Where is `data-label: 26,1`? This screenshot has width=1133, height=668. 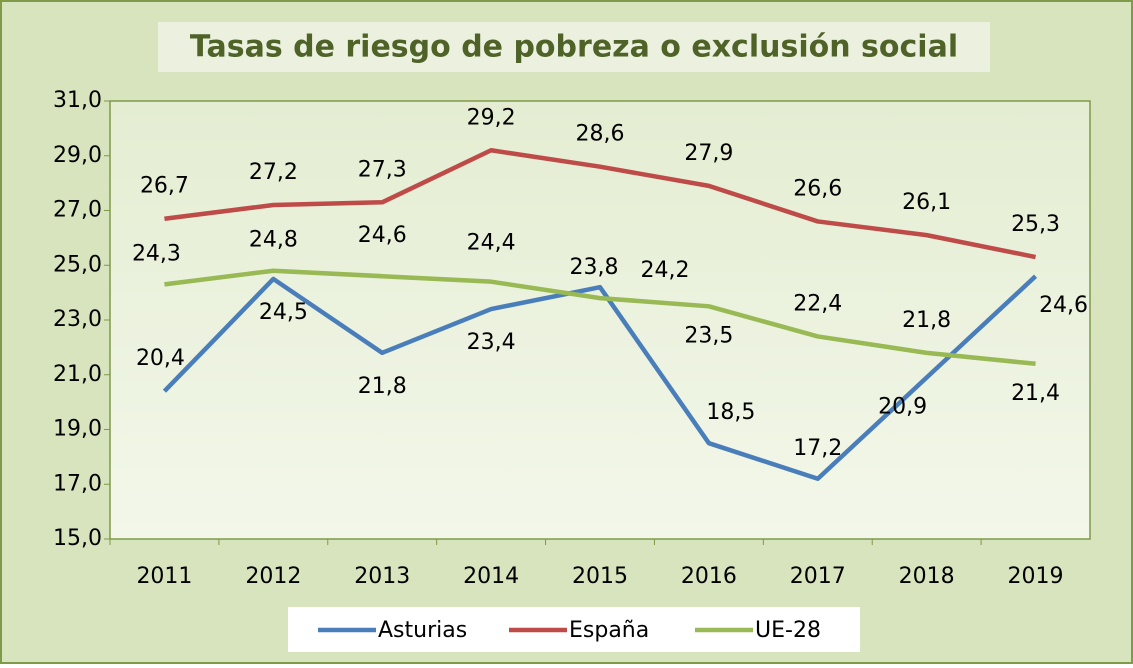 data-label: 26,1 is located at coordinates (926, 202).